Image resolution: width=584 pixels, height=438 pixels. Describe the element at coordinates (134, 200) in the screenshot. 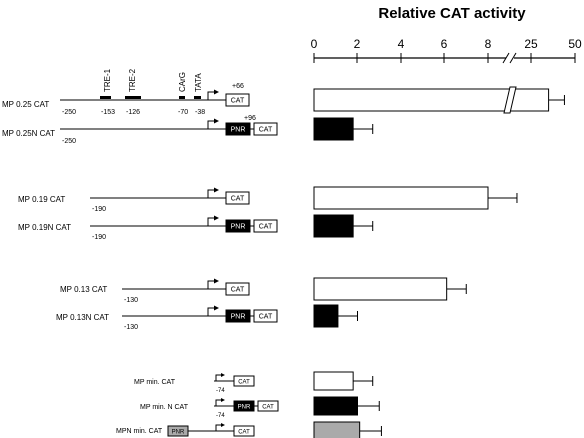

I see `construct-mp019: MP 0.19 CAT -190 CAT` at that location.